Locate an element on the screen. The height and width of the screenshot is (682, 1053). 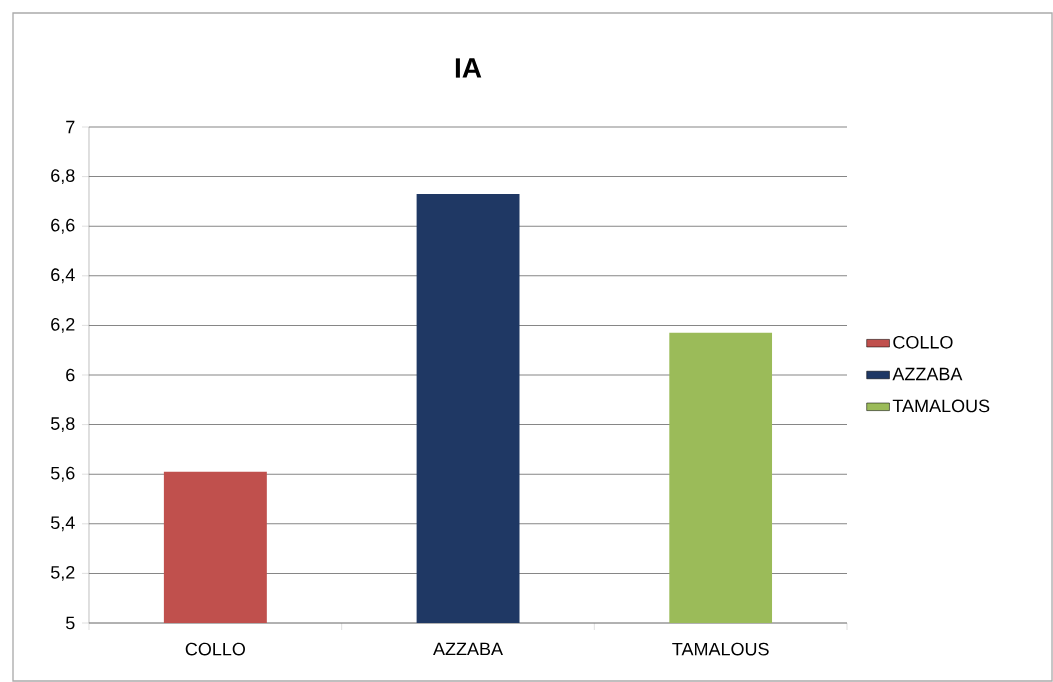
y-tick-label: 7 is located at coordinates (70, 127).